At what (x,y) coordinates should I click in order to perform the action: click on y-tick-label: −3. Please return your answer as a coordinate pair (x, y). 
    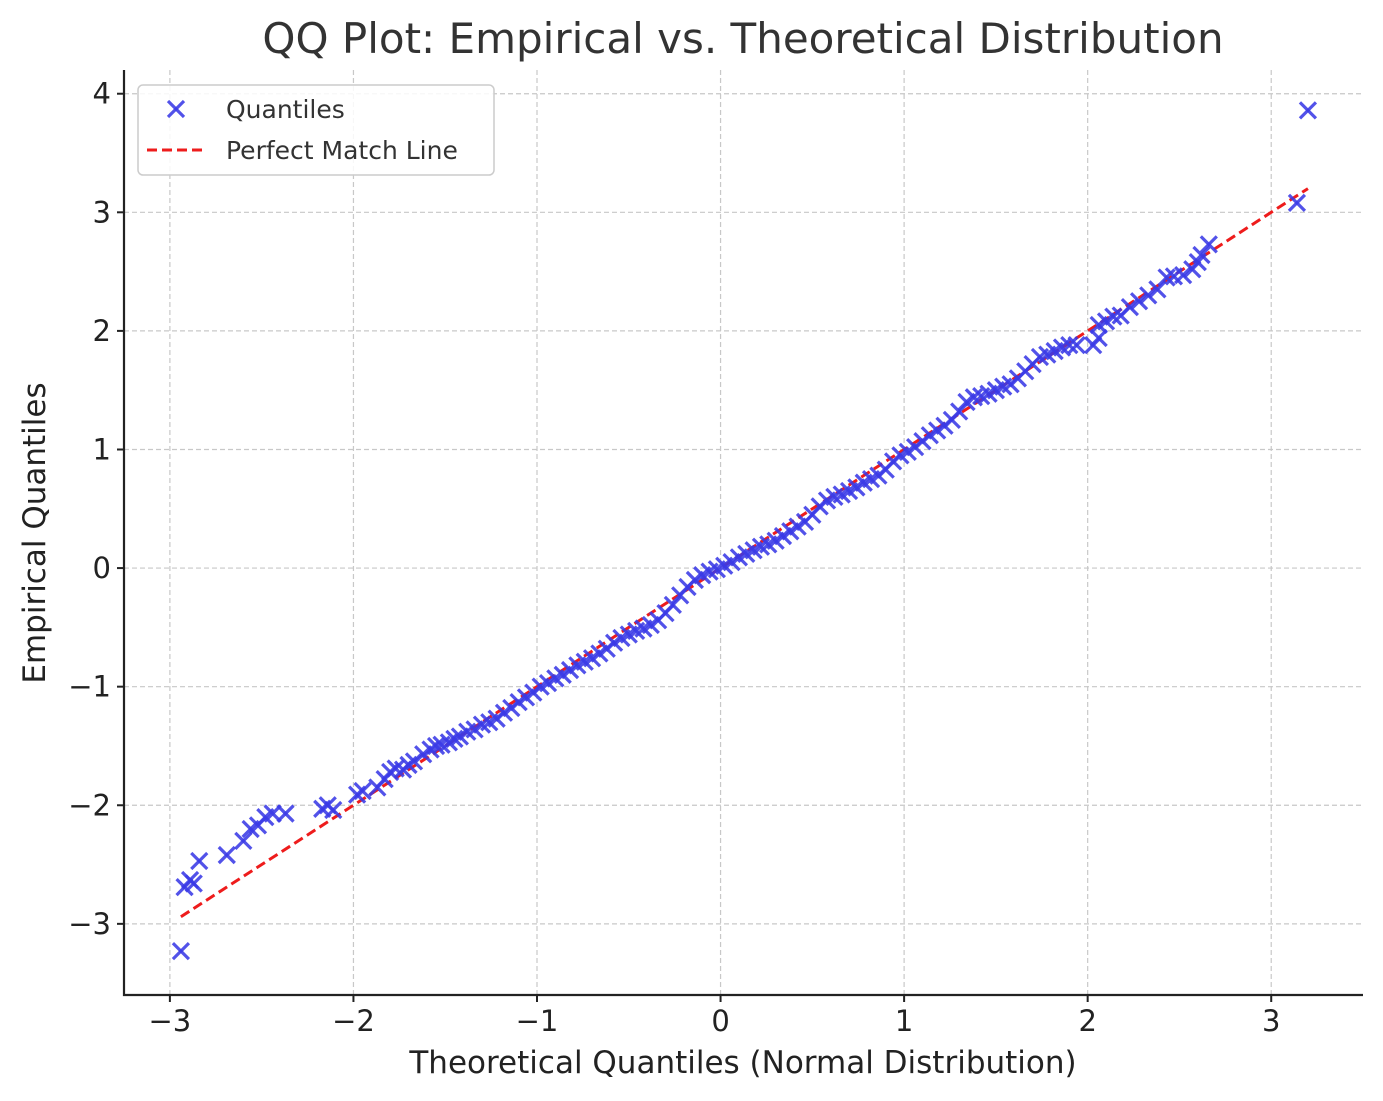
    Looking at the image, I should click on (89, 924).